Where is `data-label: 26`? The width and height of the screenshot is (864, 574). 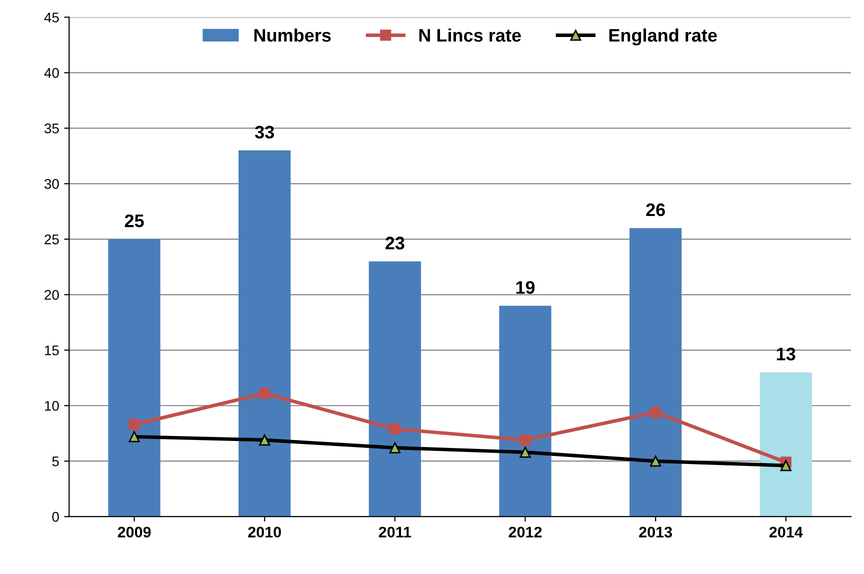 data-label: 26 is located at coordinates (655, 209).